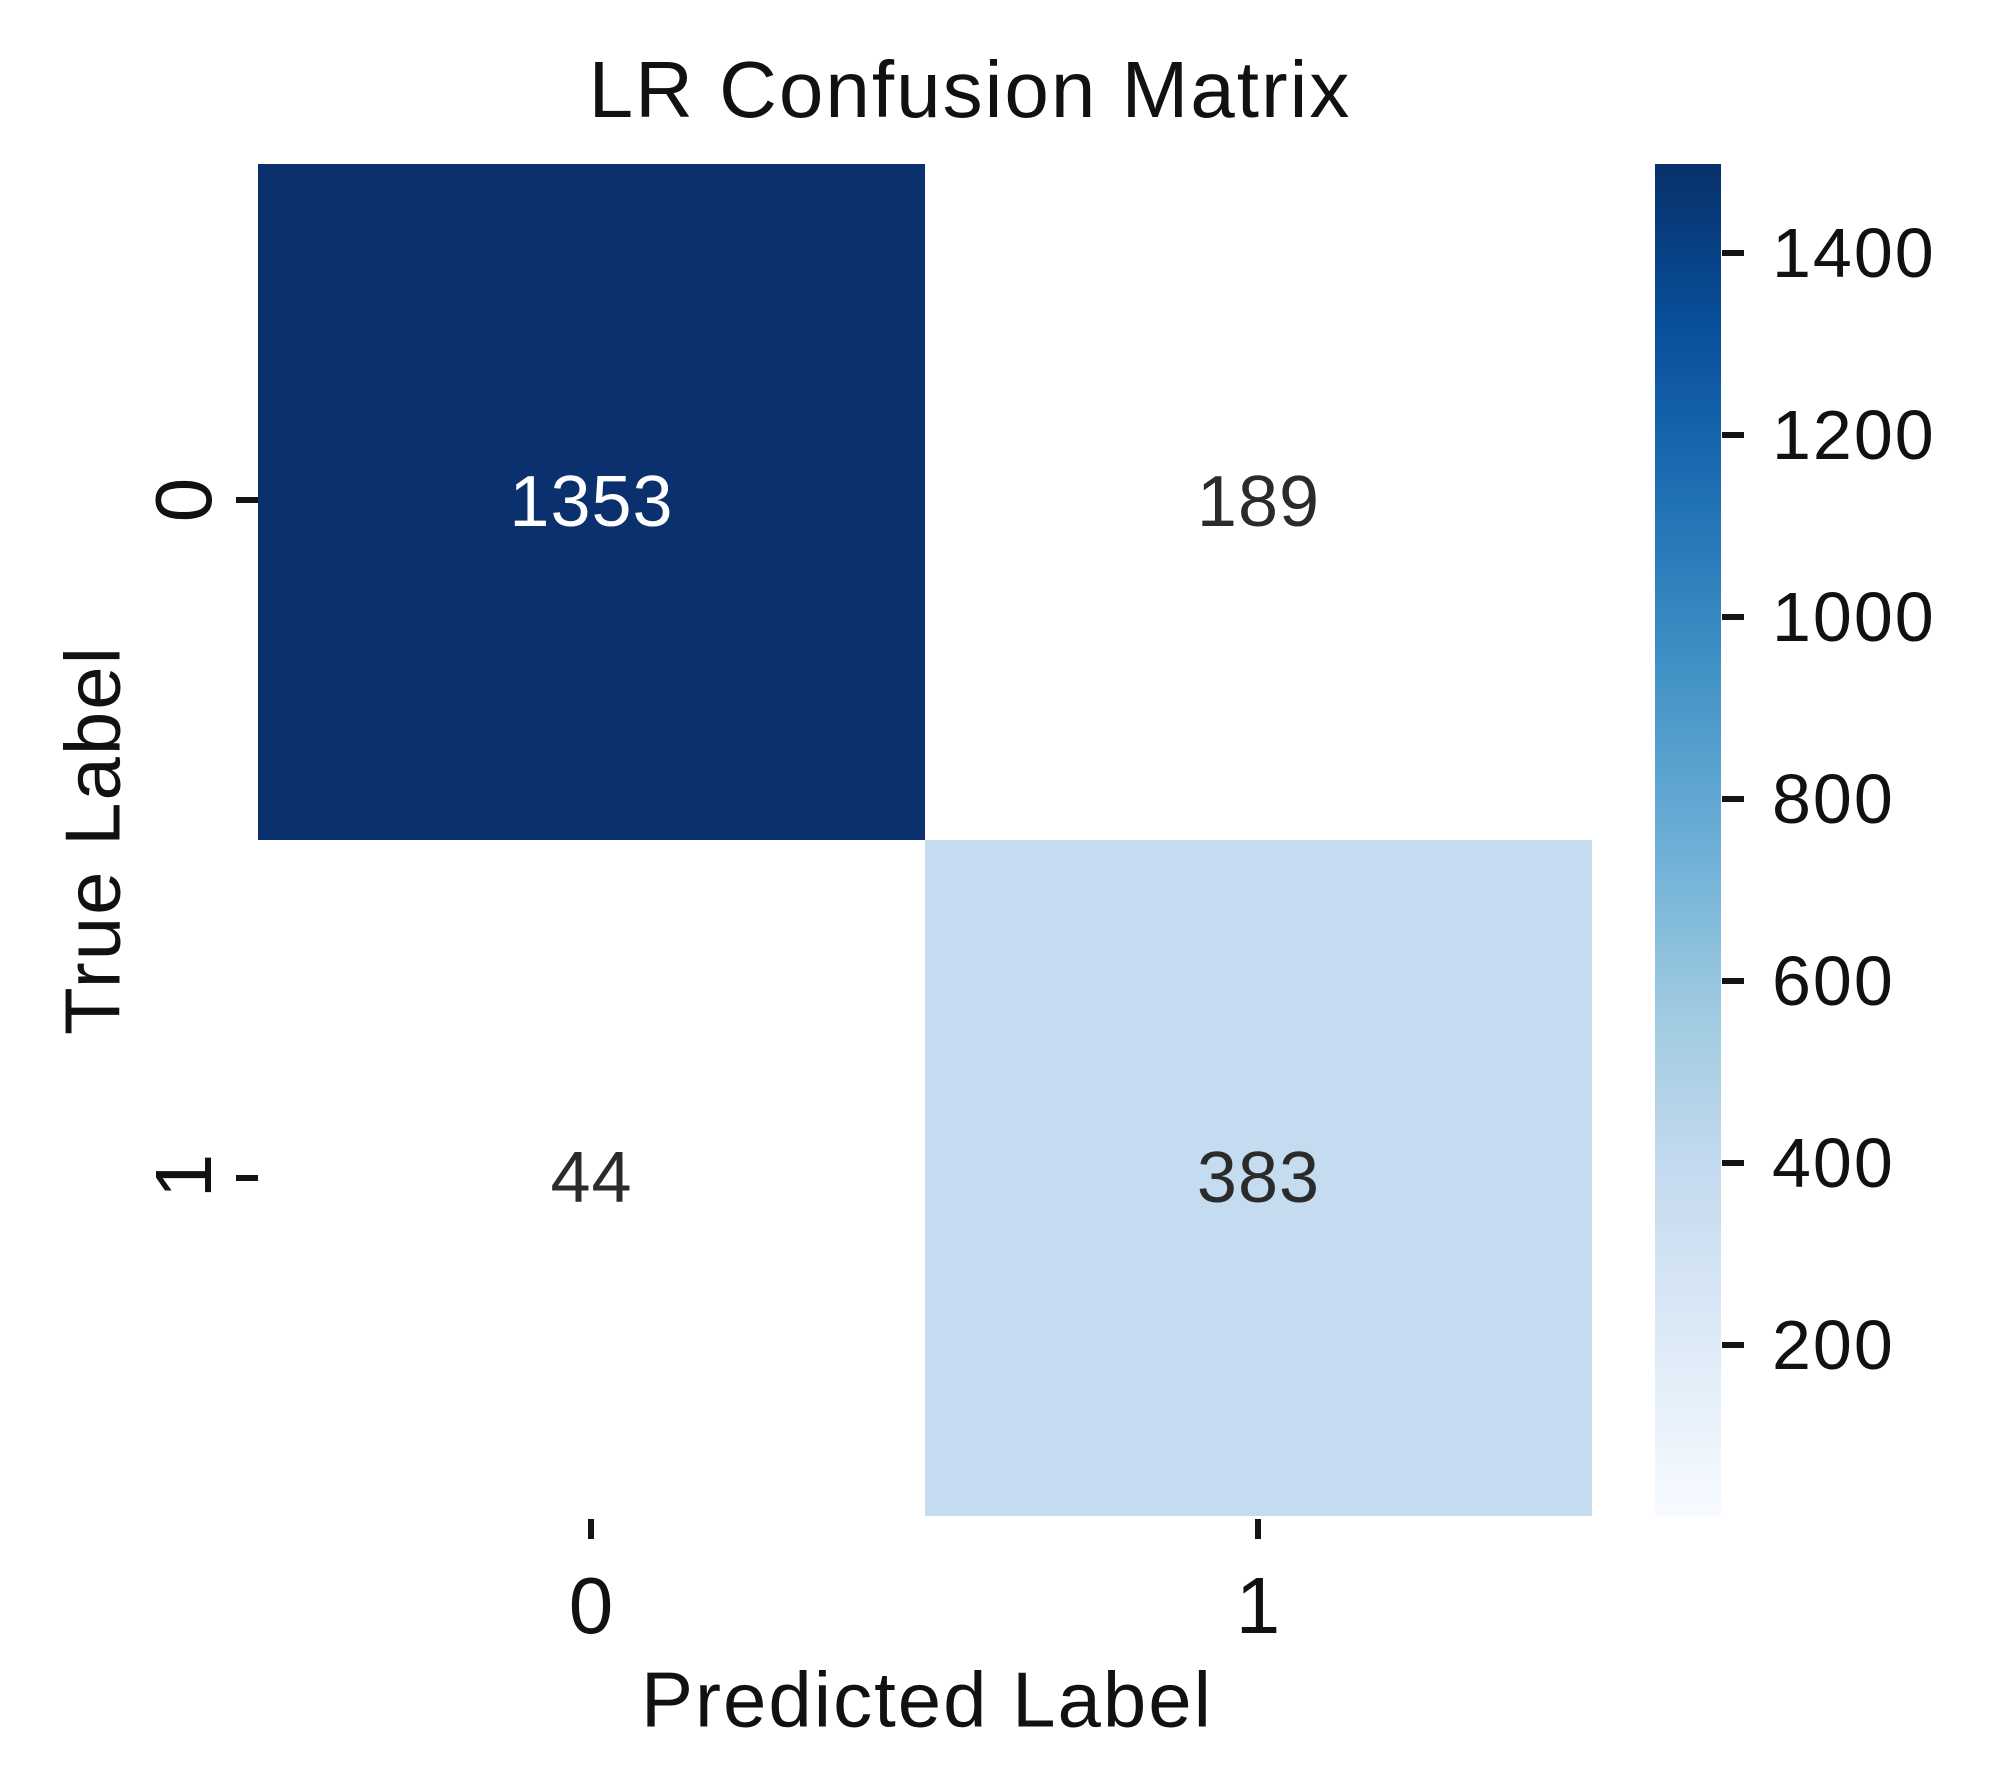 Image resolution: width=2000 pixels, height=1777 pixels. I want to click on cell-value-true1-pred1: 383, so click(1258, 1178).